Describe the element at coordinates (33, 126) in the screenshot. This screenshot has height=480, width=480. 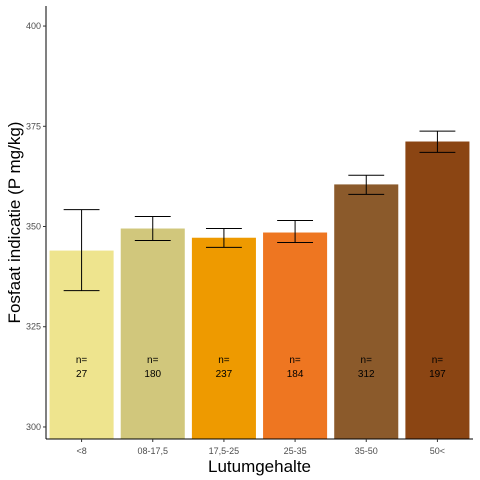
I see `y-tick-label: 375` at that location.